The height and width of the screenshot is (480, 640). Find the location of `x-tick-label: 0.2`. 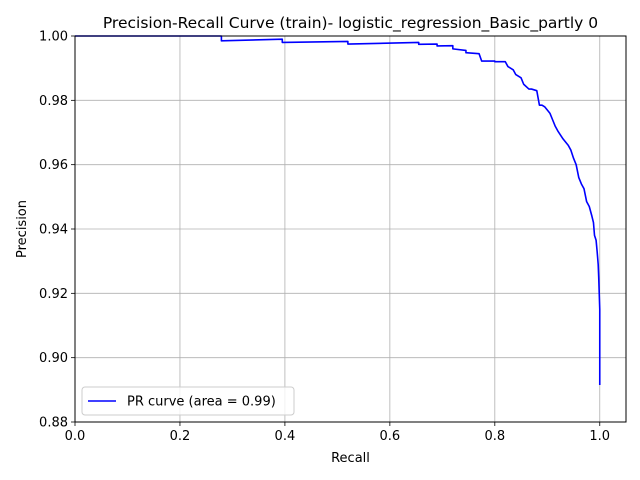

x-tick-label: 0.2 is located at coordinates (180, 436).